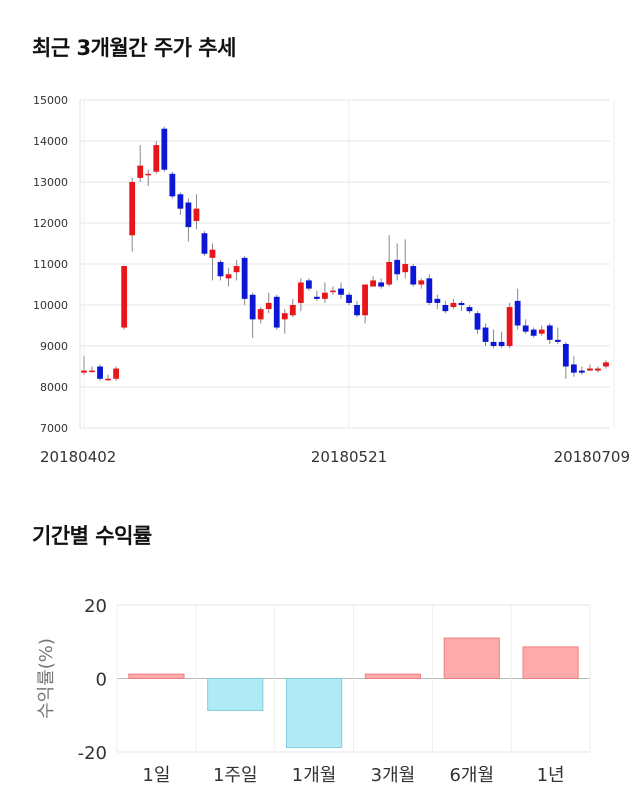  I want to click on category-label: 3개월, so click(393, 775).